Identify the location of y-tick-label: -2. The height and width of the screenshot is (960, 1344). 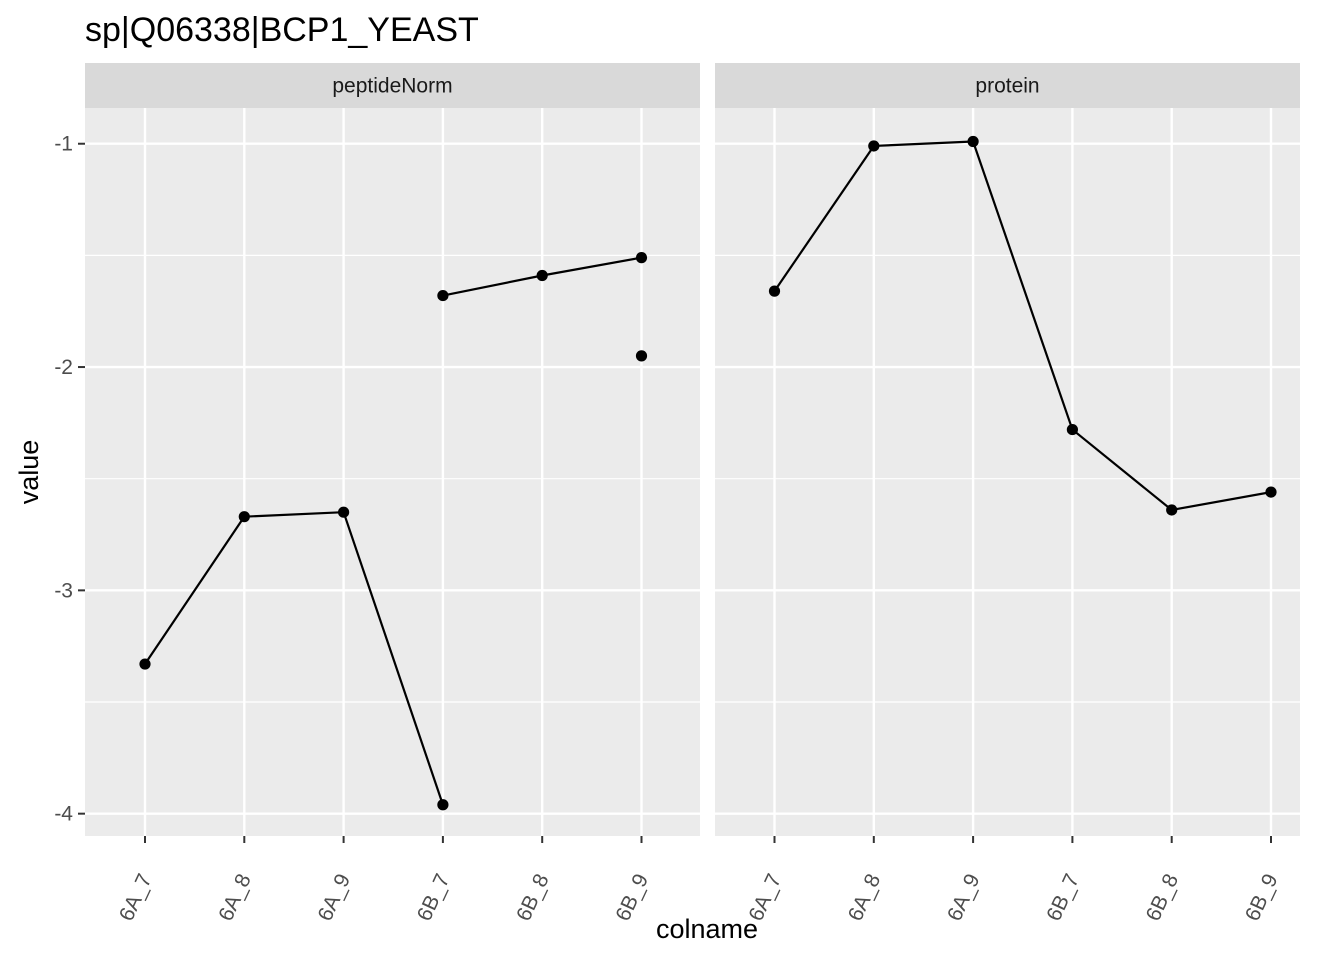
(63, 367).